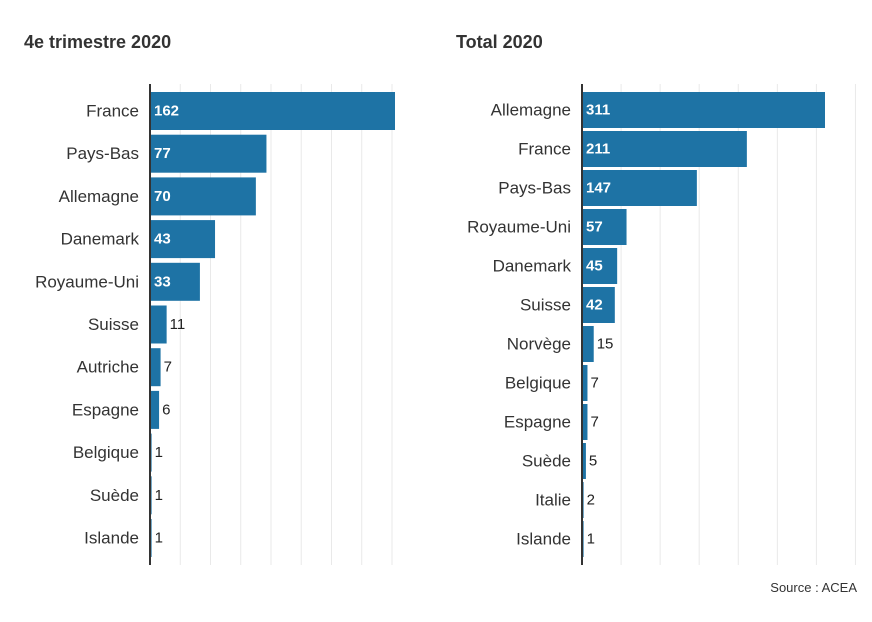  Describe the element at coordinates (162, 153) in the screenshot. I see `data-label: 77` at that location.